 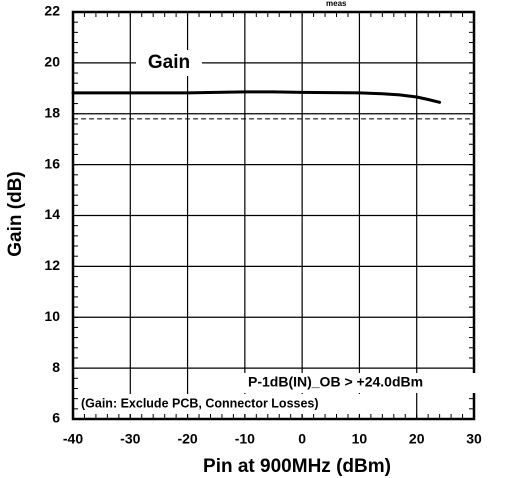 I want to click on y-tick-label: 16, so click(x=52, y=163).